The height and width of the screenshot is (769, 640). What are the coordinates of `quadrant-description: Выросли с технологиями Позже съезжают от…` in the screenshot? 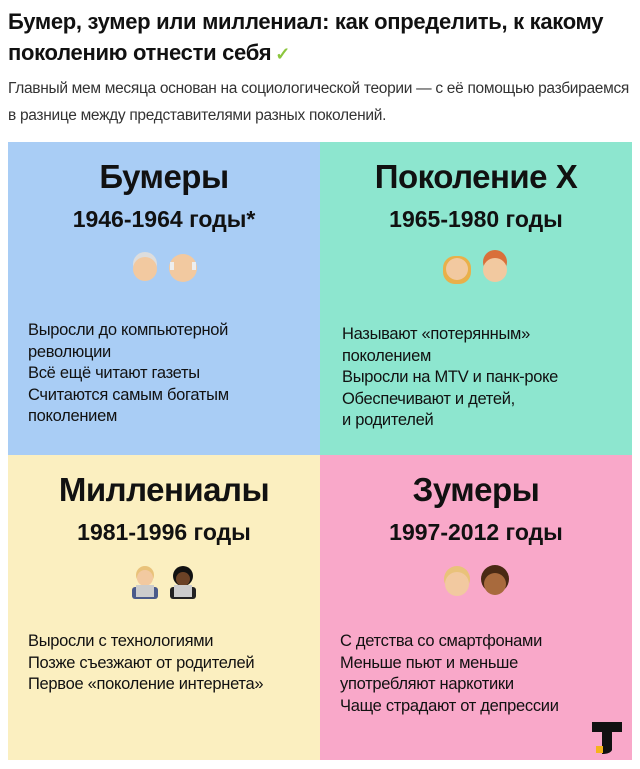 It's located at (146, 663).